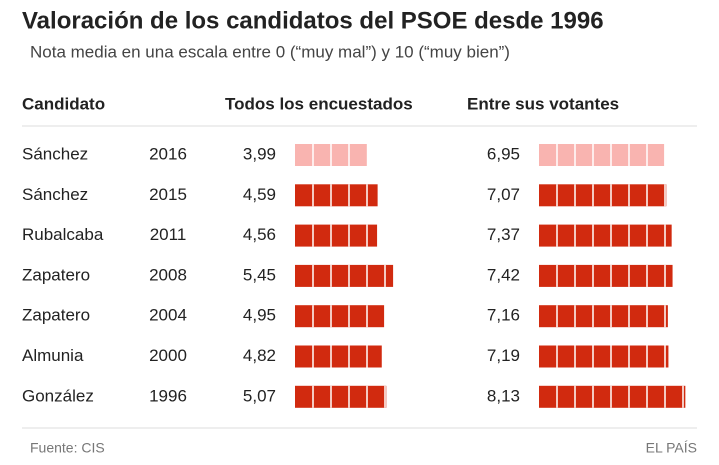 Image resolution: width=719 pixels, height=465 pixels. Describe the element at coordinates (259, 315) in the screenshot. I see `value-label: 4,95` at that location.